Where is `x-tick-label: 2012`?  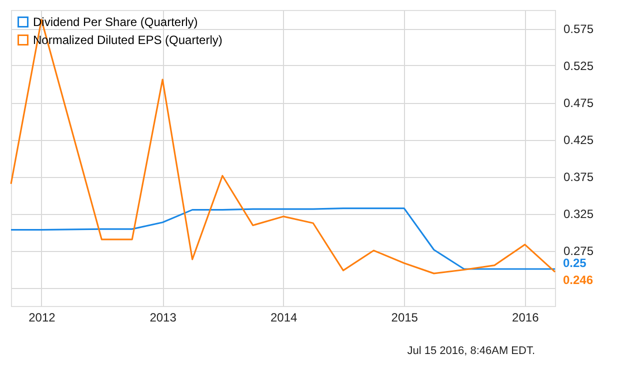 x-tick-label: 2012 is located at coordinates (42, 317).